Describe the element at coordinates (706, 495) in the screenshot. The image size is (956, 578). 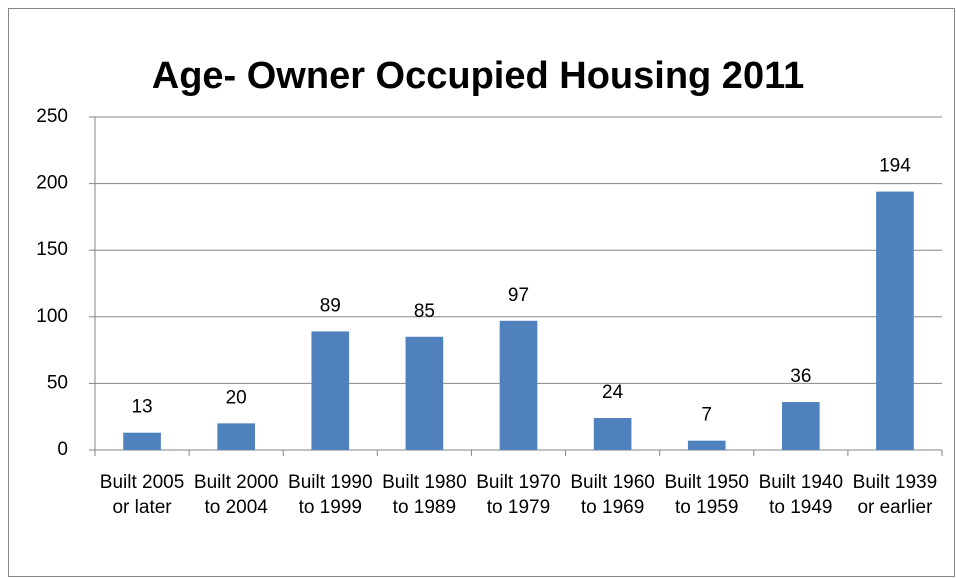
I see `x-tick-label: Built 1950 to 1959` at that location.